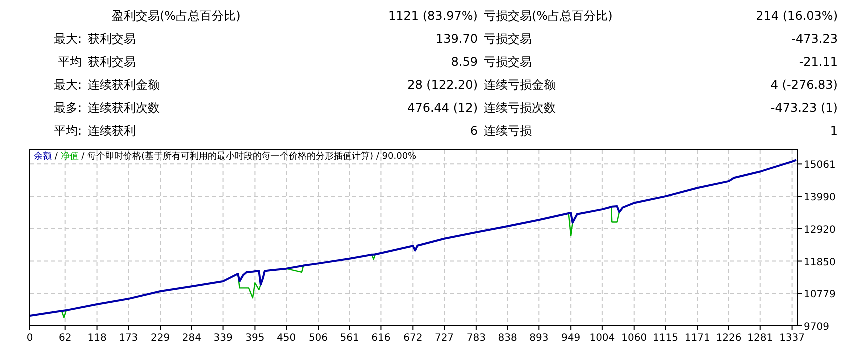 This screenshot has height=346, width=848. What do you see at coordinates (286, 338) in the screenshot?
I see `x-tick-label: 450` at bounding box center [286, 338].